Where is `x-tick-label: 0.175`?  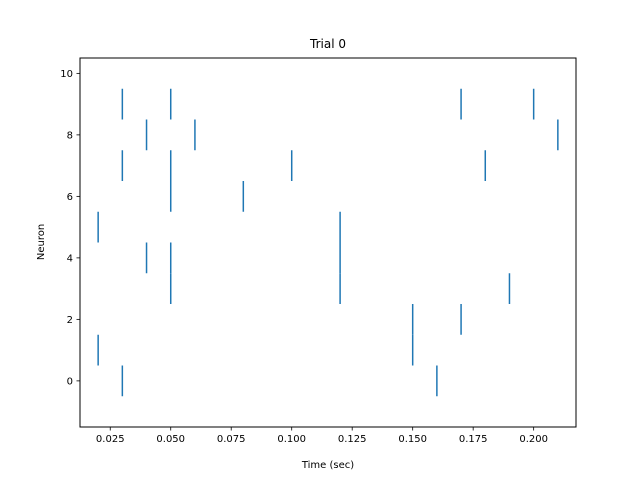
x-tick-label: 0.175 is located at coordinates (473, 439).